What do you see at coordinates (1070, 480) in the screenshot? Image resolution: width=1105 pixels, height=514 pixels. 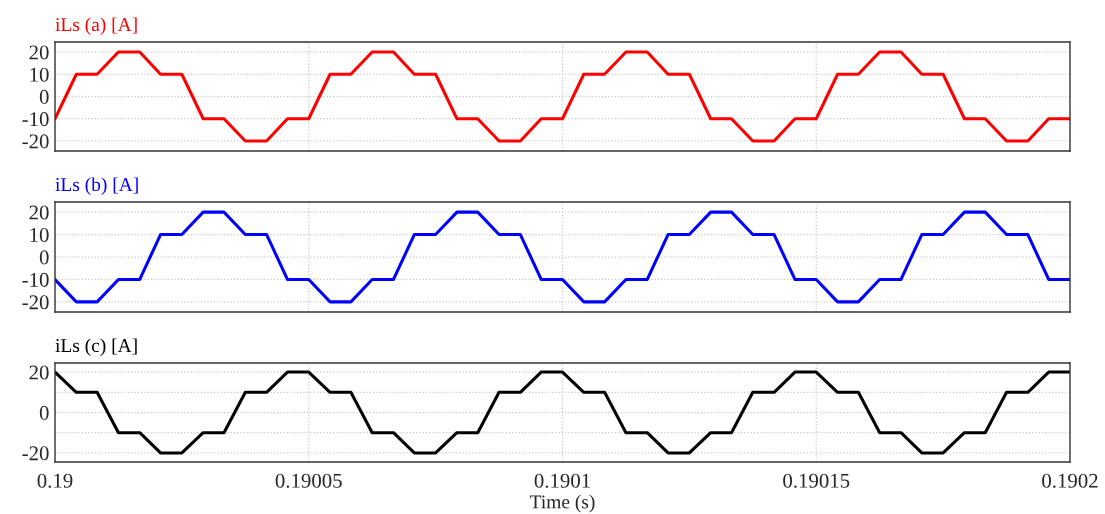 I see `x-tick-label: 0.1902` at bounding box center [1070, 480].